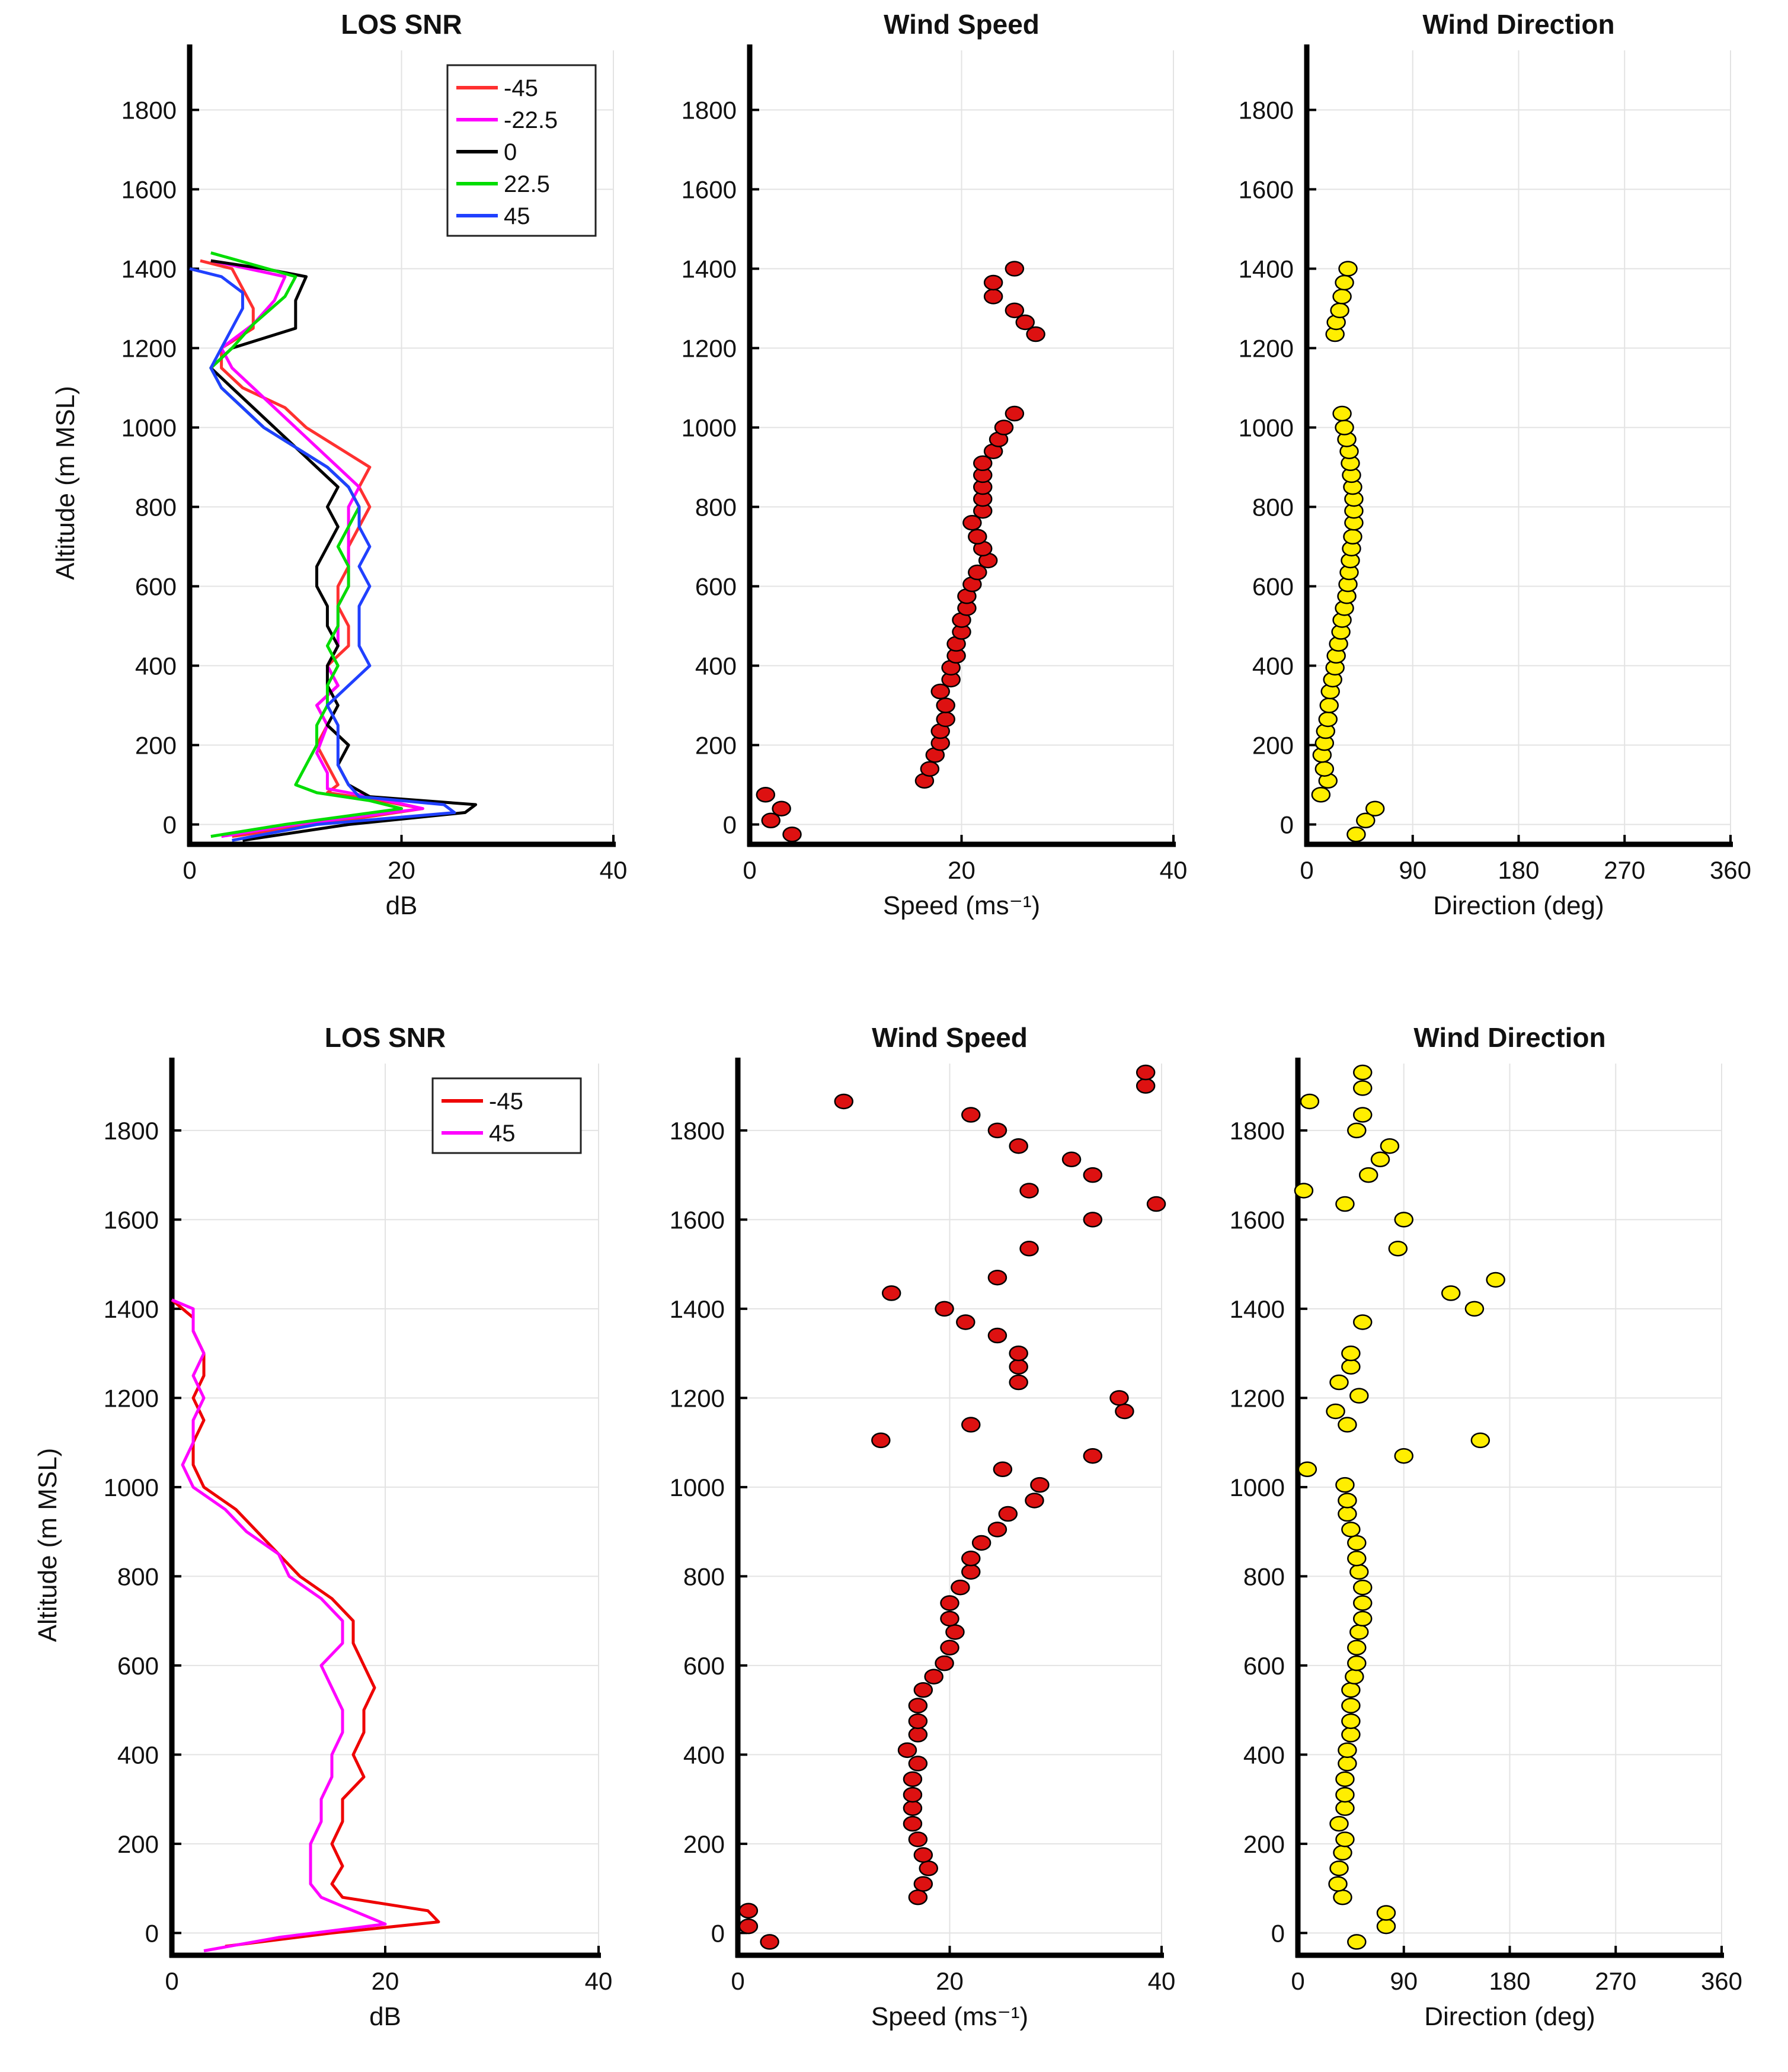 This screenshot has height=2072, width=1788. Describe the element at coordinates (1509, 1981) in the screenshot. I see `x-tick-label: 180` at that location.